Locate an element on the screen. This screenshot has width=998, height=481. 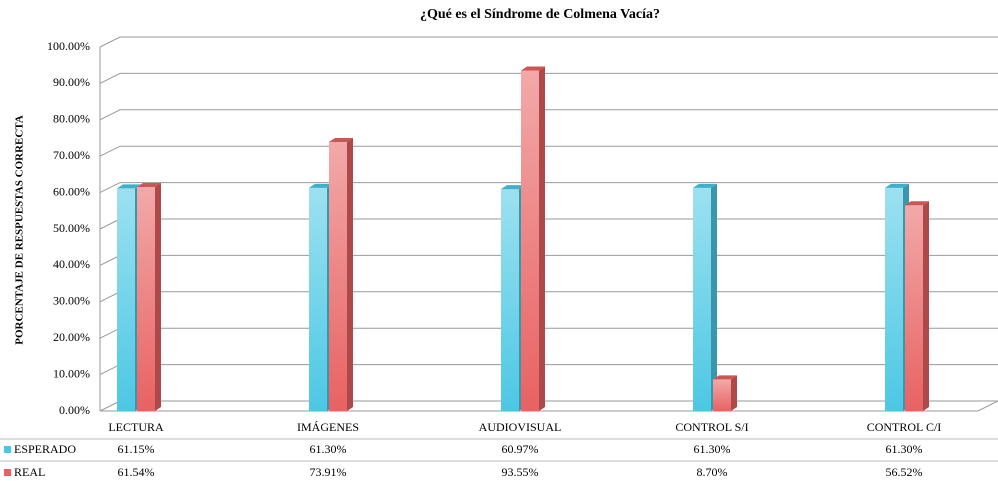
table-value: 56.52% is located at coordinates (904, 472).